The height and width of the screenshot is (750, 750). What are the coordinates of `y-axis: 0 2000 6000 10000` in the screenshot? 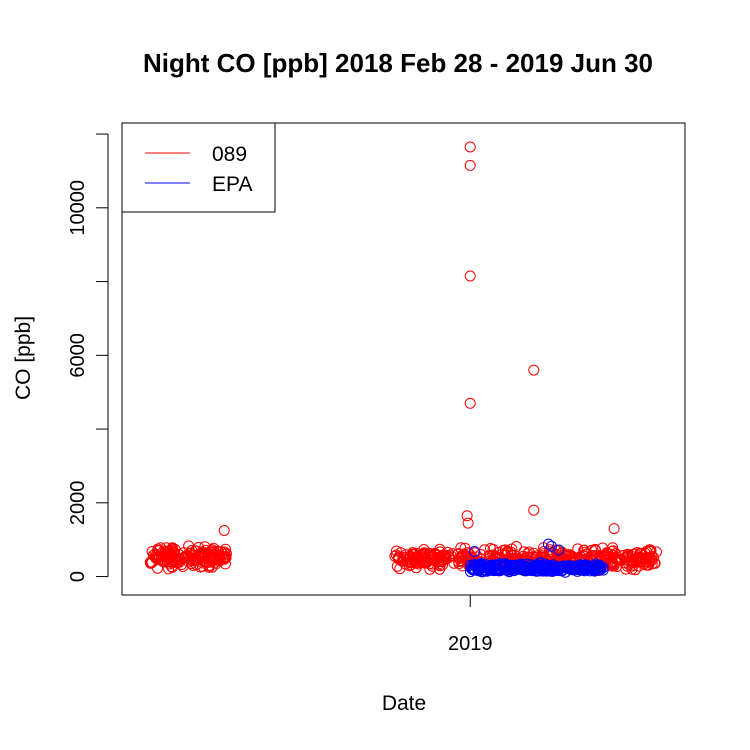 It's located at (88, 357).